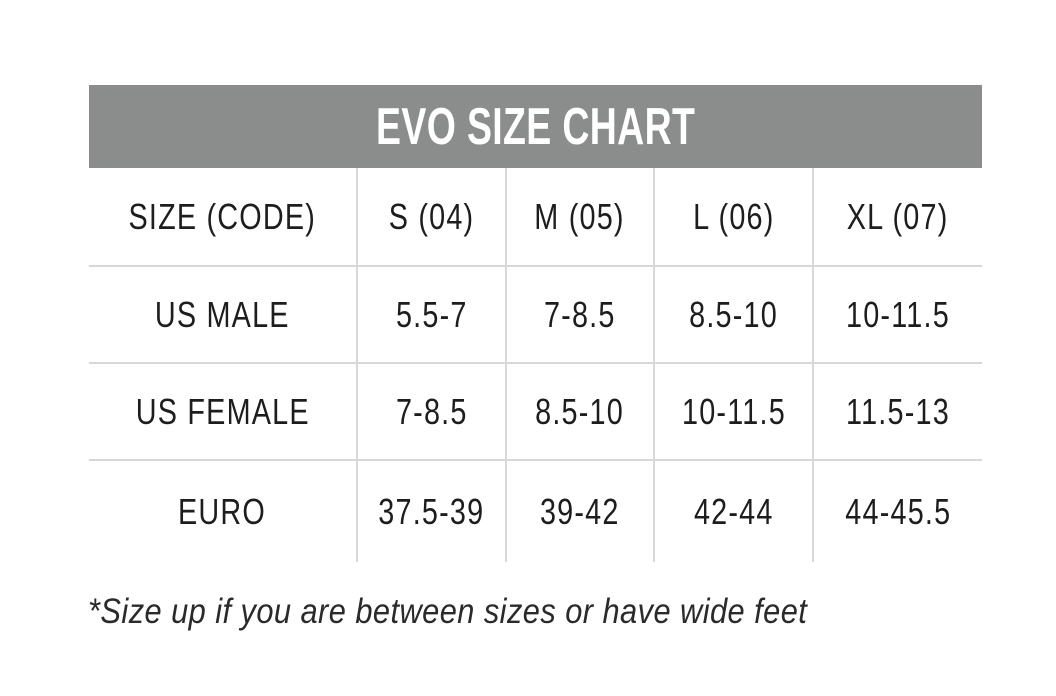 The image size is (1056, 696). Describe the element at coordinates (432, 315) in the screenshot. I see `table-cell-us-male-s: 5.5-7` at that location.